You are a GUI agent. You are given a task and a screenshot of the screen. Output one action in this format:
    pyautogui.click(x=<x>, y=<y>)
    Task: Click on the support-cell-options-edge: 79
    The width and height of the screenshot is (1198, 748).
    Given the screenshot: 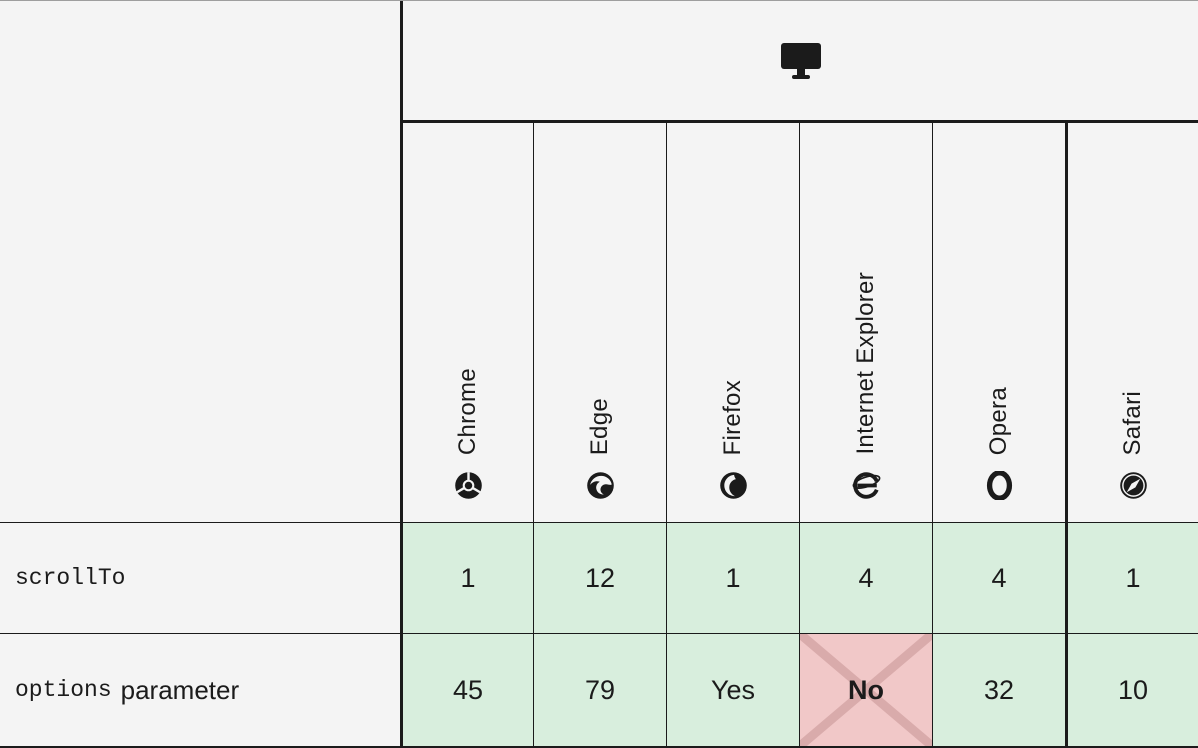 What is the action you would take?
    pyautogui.click(x=599, y=689)
    